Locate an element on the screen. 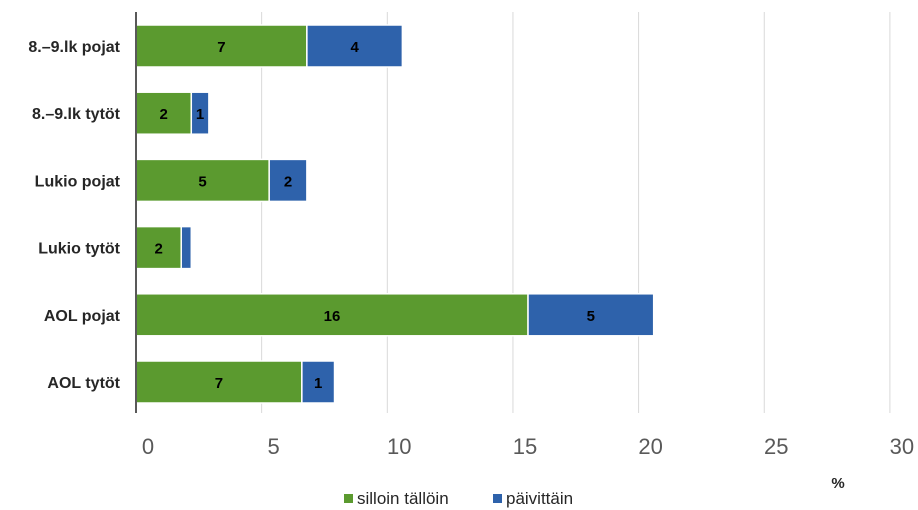 The height and width of the screenshot is (510, 918). category-label: Lukio pojat is located at coordinates (78, 181).